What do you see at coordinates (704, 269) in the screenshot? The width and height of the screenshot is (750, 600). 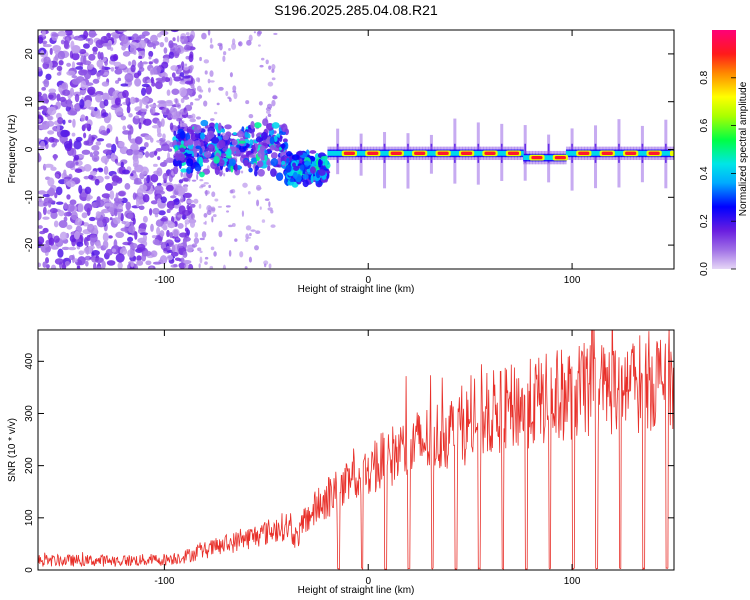 I see `colorbar-tick-label: 0.0` at bounding box center [704, 269].